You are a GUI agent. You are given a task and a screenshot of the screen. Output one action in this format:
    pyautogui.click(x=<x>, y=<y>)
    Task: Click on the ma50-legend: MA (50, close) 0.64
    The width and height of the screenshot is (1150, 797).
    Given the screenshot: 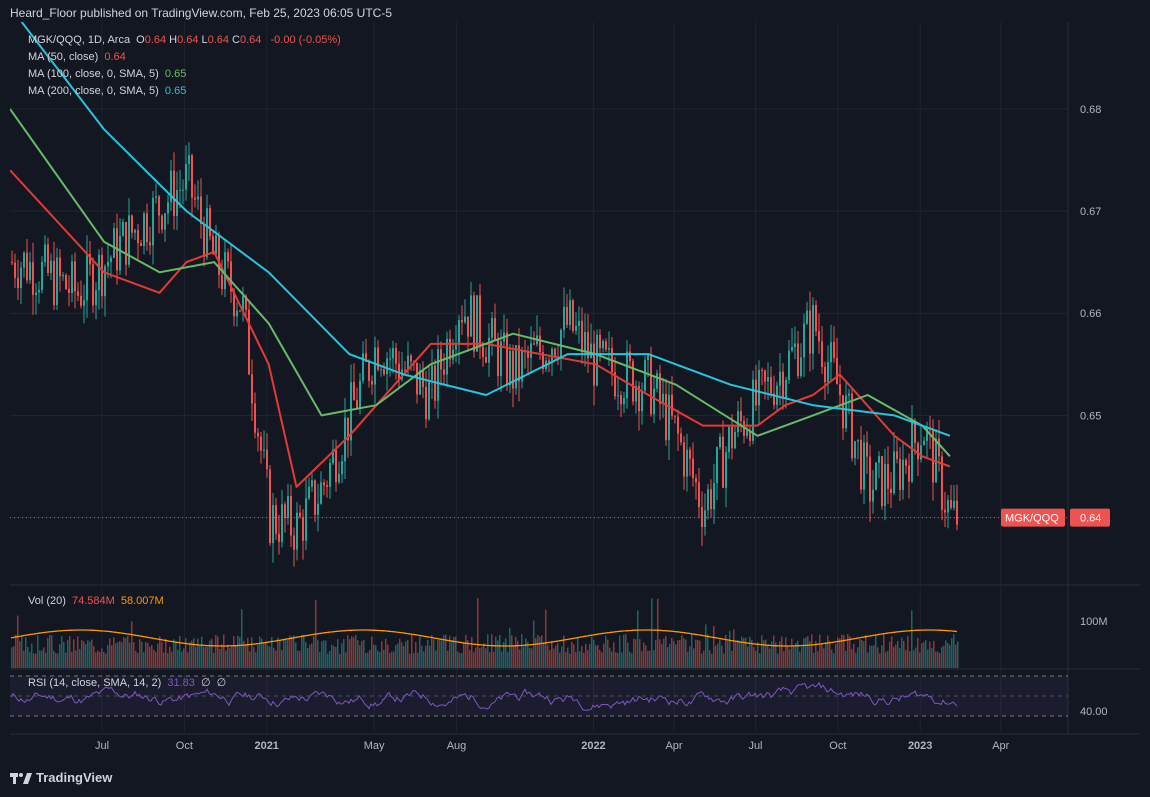 What is the action you would take?
    pyautogui.click(x=78, y=57)
    